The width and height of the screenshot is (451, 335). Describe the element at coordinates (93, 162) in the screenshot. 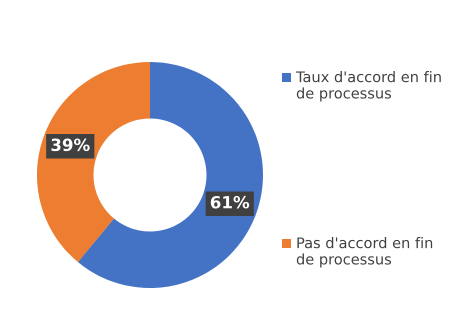

I see `donut-slice` at that location.